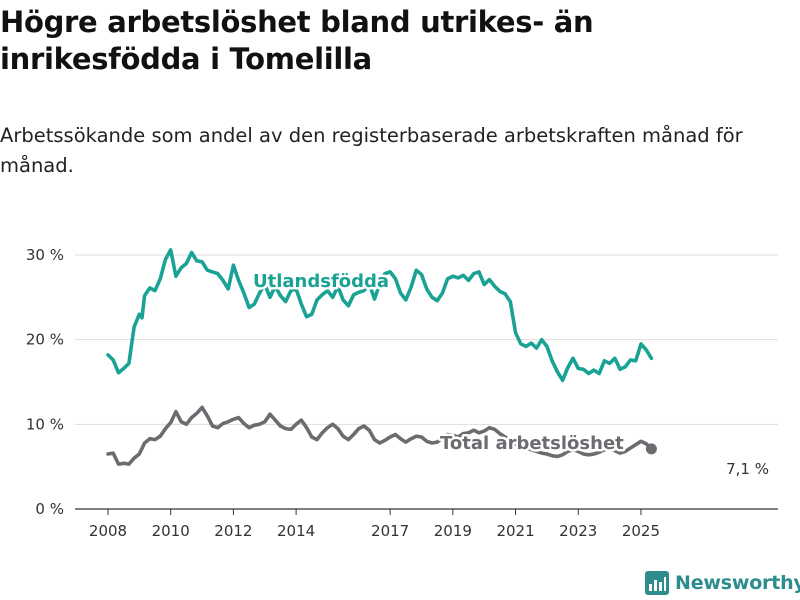 This screenshot has width=800, height=600. What do you see at coordinates (532, 443) in the screenshot?
I see `series-label: Total arbetslöshet` at bounding box center [532, 443].